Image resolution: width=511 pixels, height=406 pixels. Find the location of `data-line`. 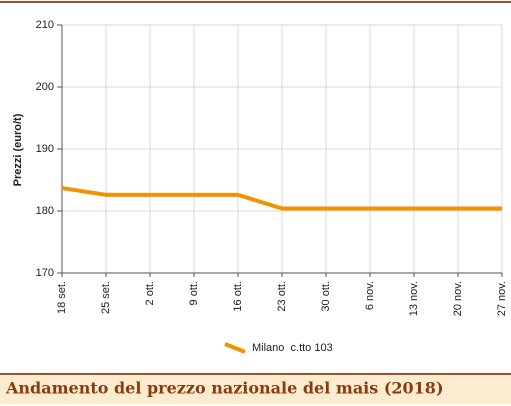

data-line is located at coordinates (281, 198).